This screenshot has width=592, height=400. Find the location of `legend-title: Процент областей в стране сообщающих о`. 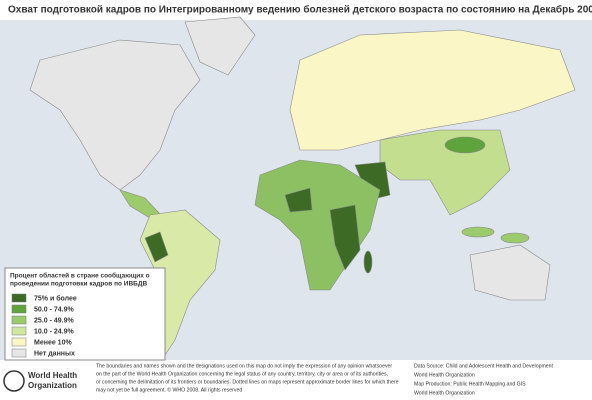

legend-title: Процент областей в стране сообщающих о is located at coordinates (80, 276).